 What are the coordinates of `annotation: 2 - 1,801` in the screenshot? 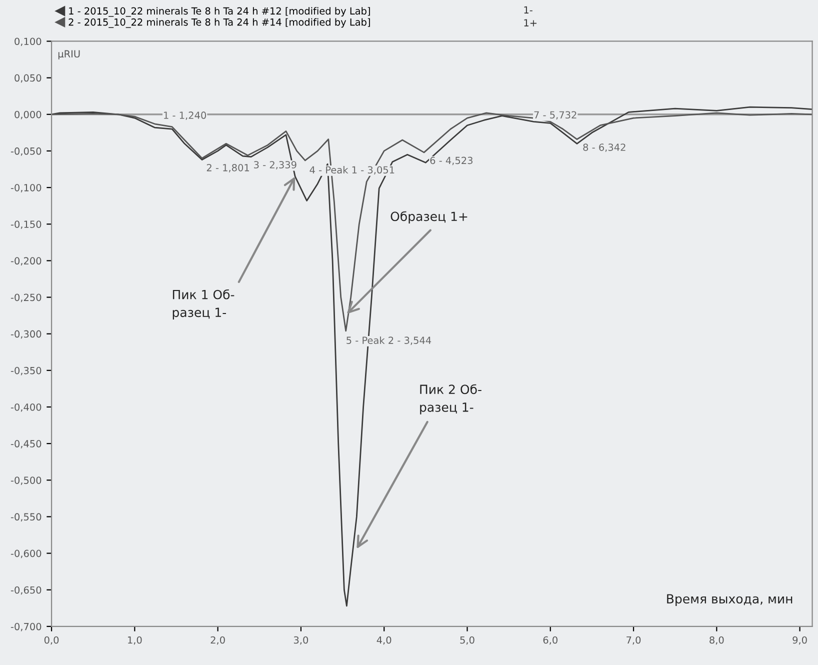 It's located at (227, 168).